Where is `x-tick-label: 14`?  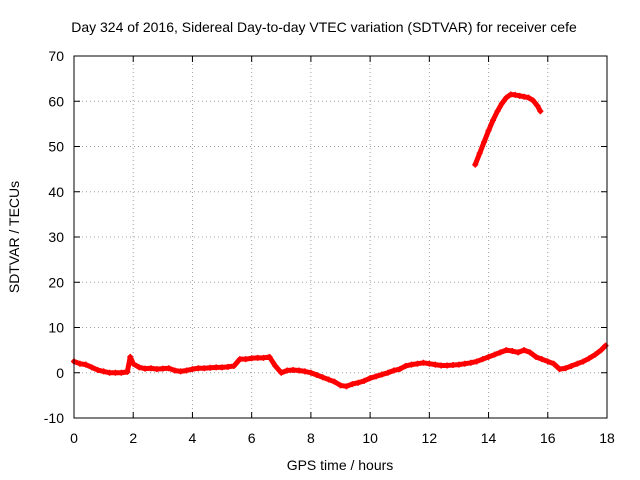
x-tick-label: 14 is located at coordinates (489, 438).